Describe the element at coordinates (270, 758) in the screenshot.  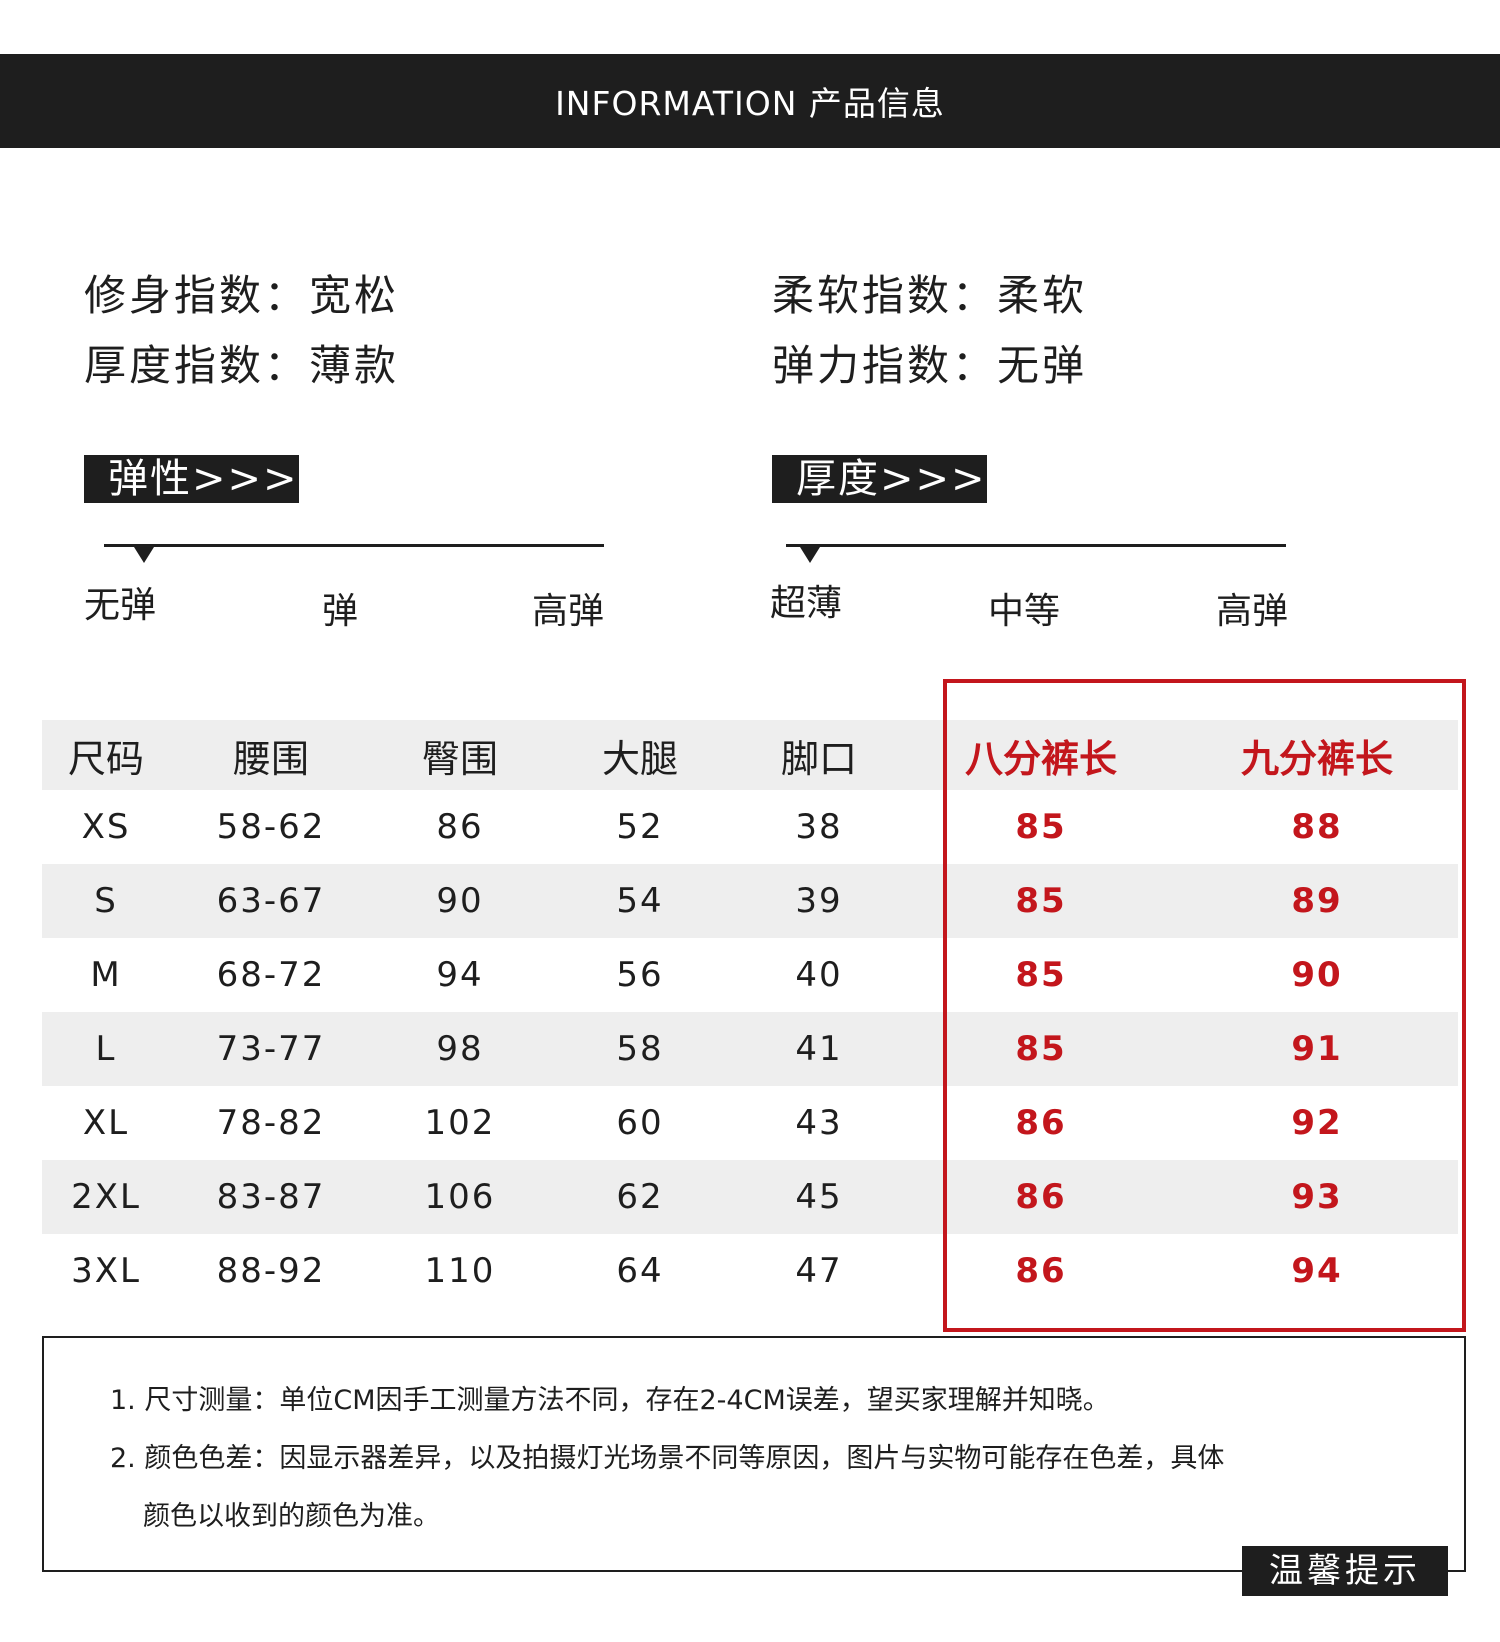
I see `header-waist: 腰围` at that location.